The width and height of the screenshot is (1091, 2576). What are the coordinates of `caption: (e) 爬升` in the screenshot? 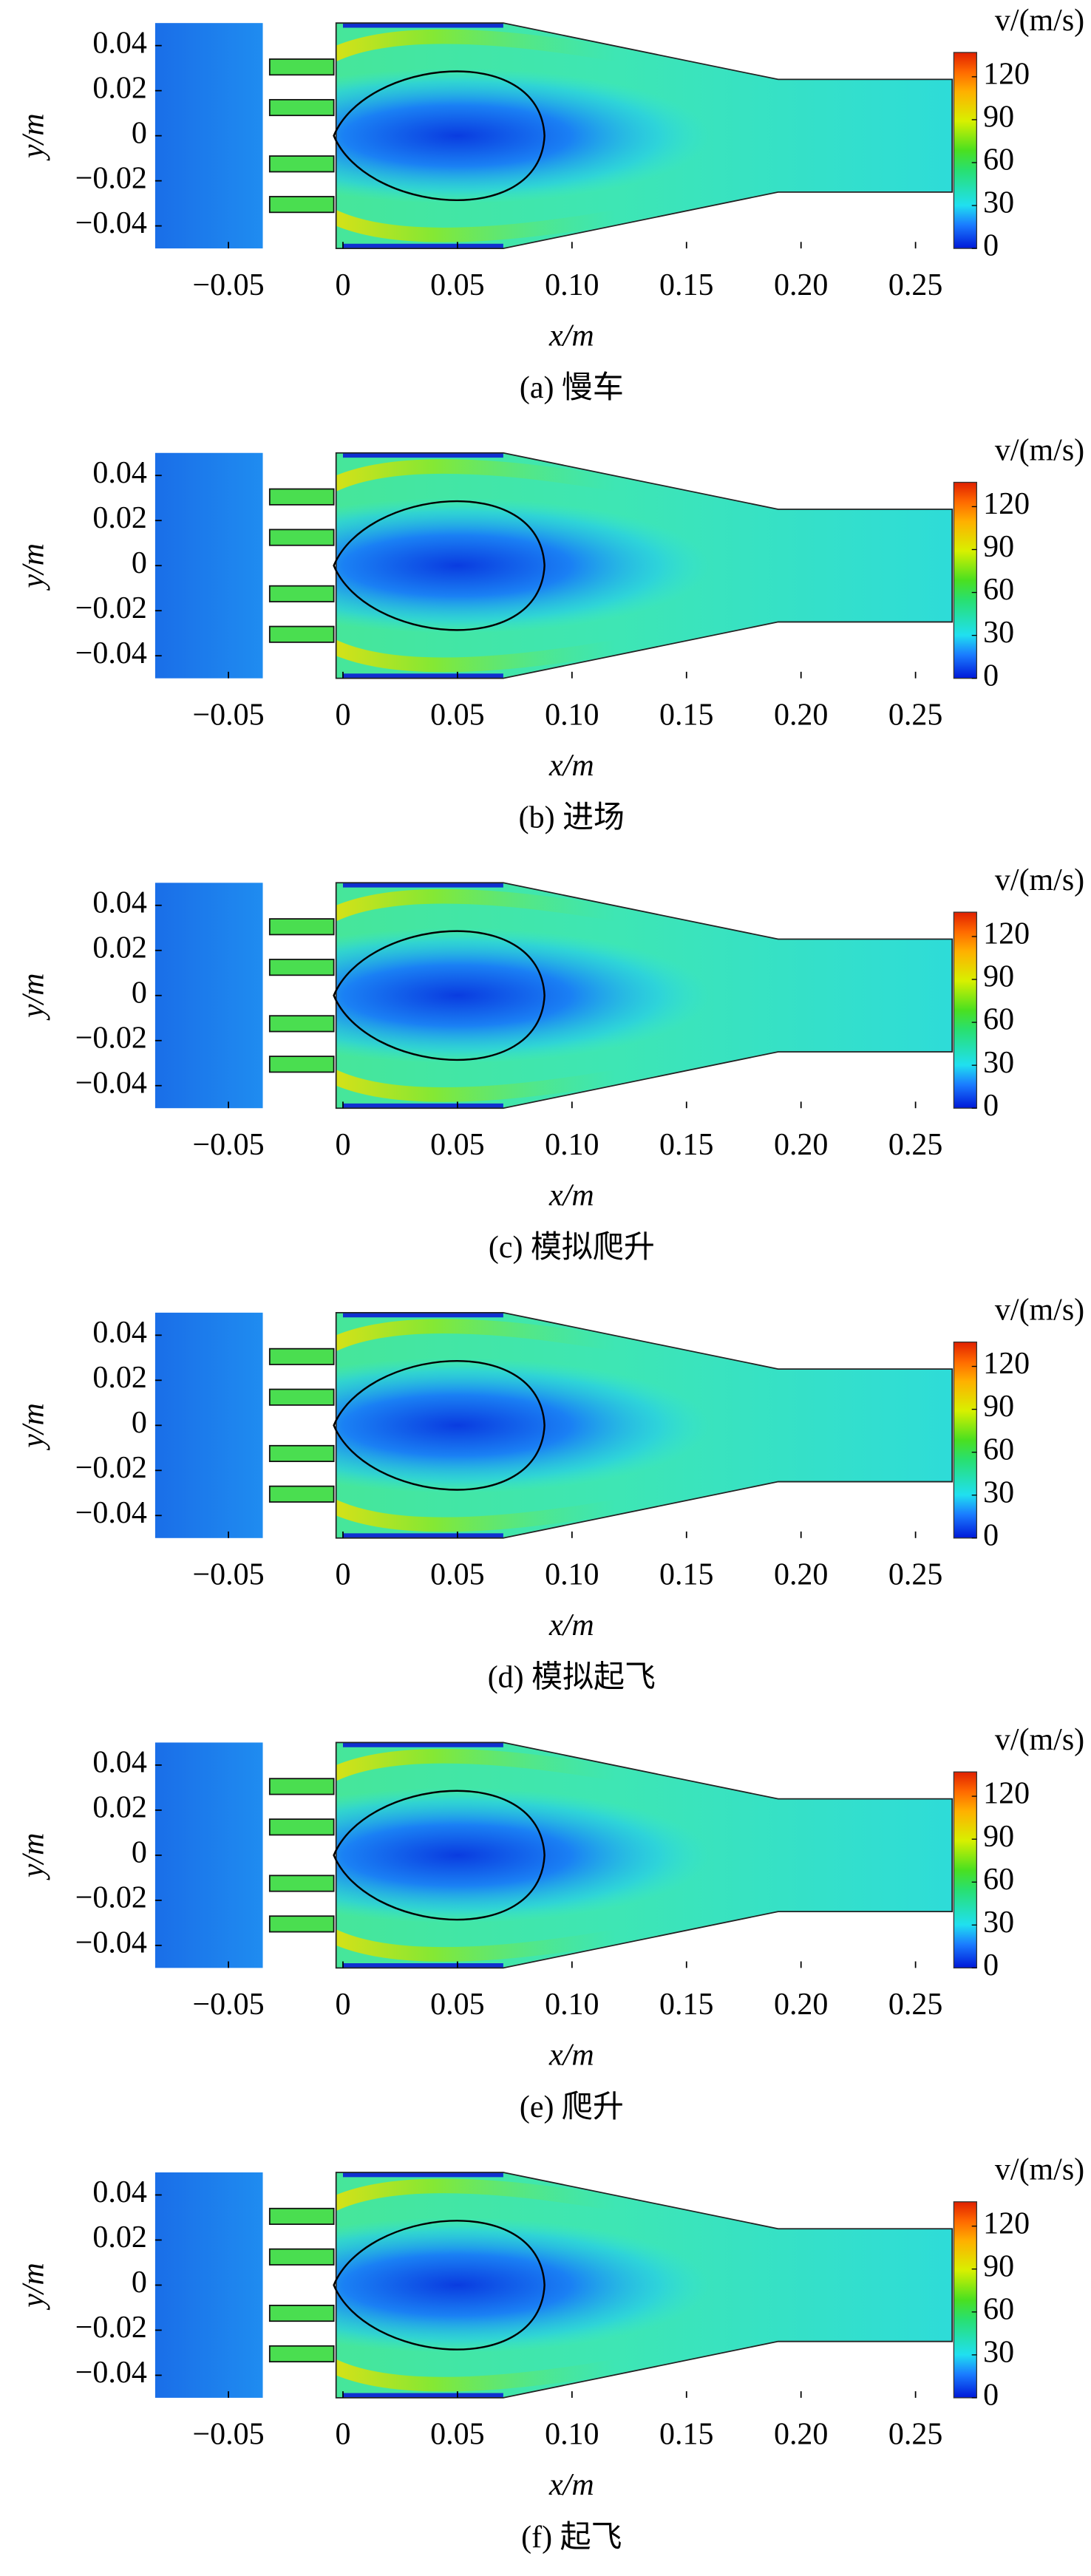 It's located at (572, 2107).